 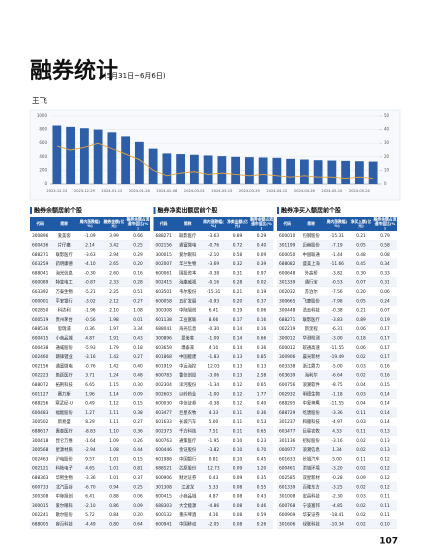 I want to click on table-cell: 600061, so click(x=163, y=273).